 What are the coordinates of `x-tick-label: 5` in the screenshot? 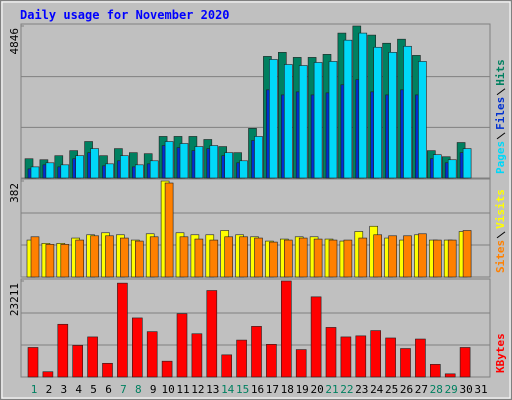 It's located at (93, 389).